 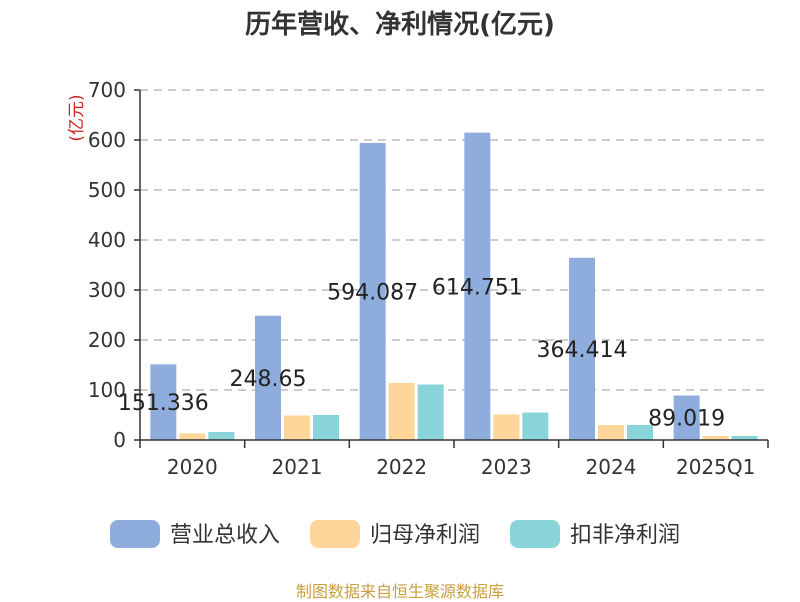 What do you see at coordinates (399, 591) in the screenshot?
I see `source-note: 制图数据来自恒生聚源数据库` at bounding box center [399, 591].